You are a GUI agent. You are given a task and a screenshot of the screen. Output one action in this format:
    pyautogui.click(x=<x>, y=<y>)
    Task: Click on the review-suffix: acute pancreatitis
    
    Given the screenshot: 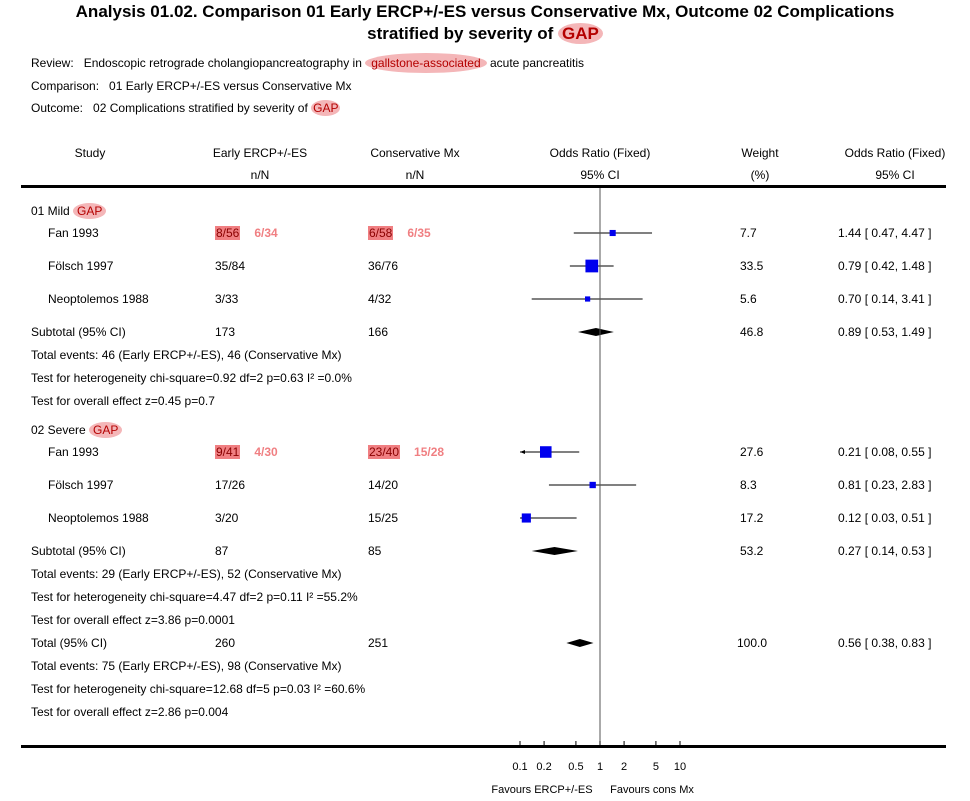 What is the action you would take?
    pyautogui.click(x=535, y=63)
    